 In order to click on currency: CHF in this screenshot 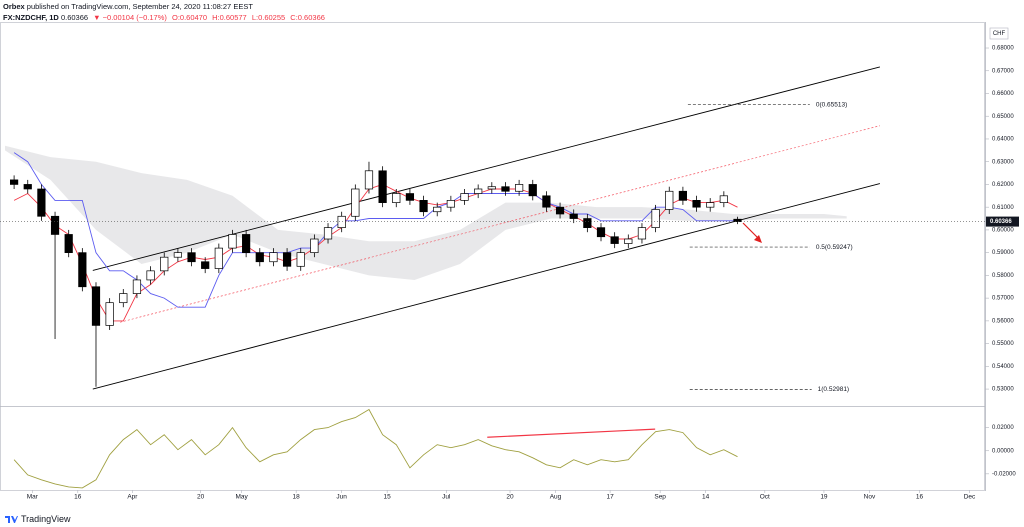, I will do `click(999, 34)`.